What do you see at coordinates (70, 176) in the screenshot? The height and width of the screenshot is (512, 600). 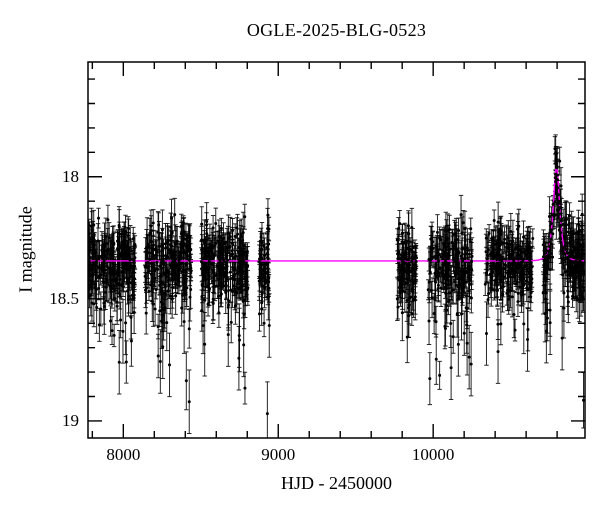 I see `y-tick-label: 18` at bounding box center [70, 176].